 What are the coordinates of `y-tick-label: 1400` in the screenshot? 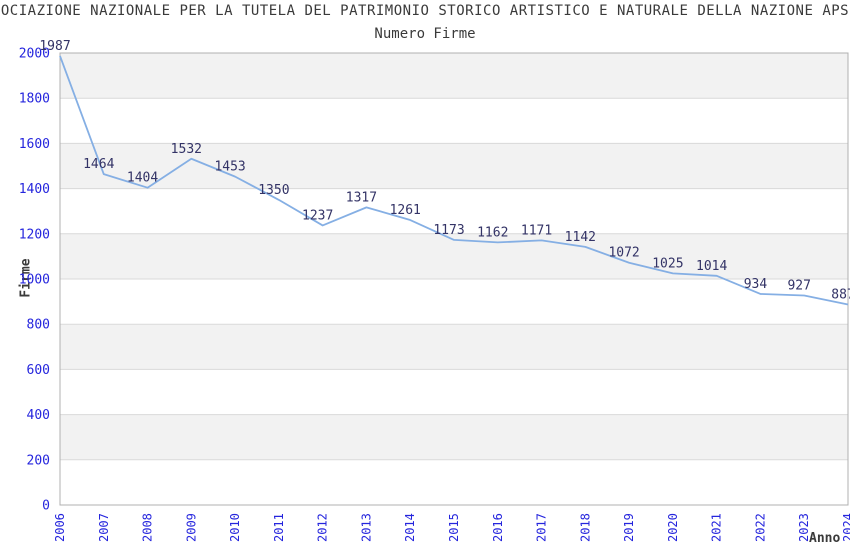 It's located at (34, 189).